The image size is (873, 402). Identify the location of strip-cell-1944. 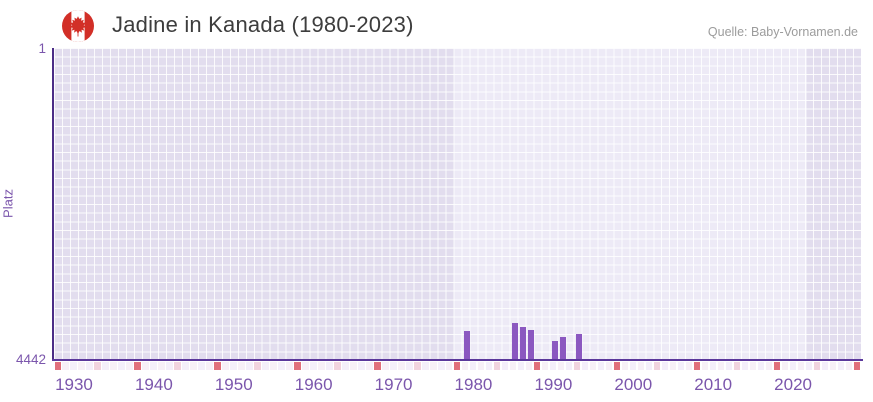
(185, 366).